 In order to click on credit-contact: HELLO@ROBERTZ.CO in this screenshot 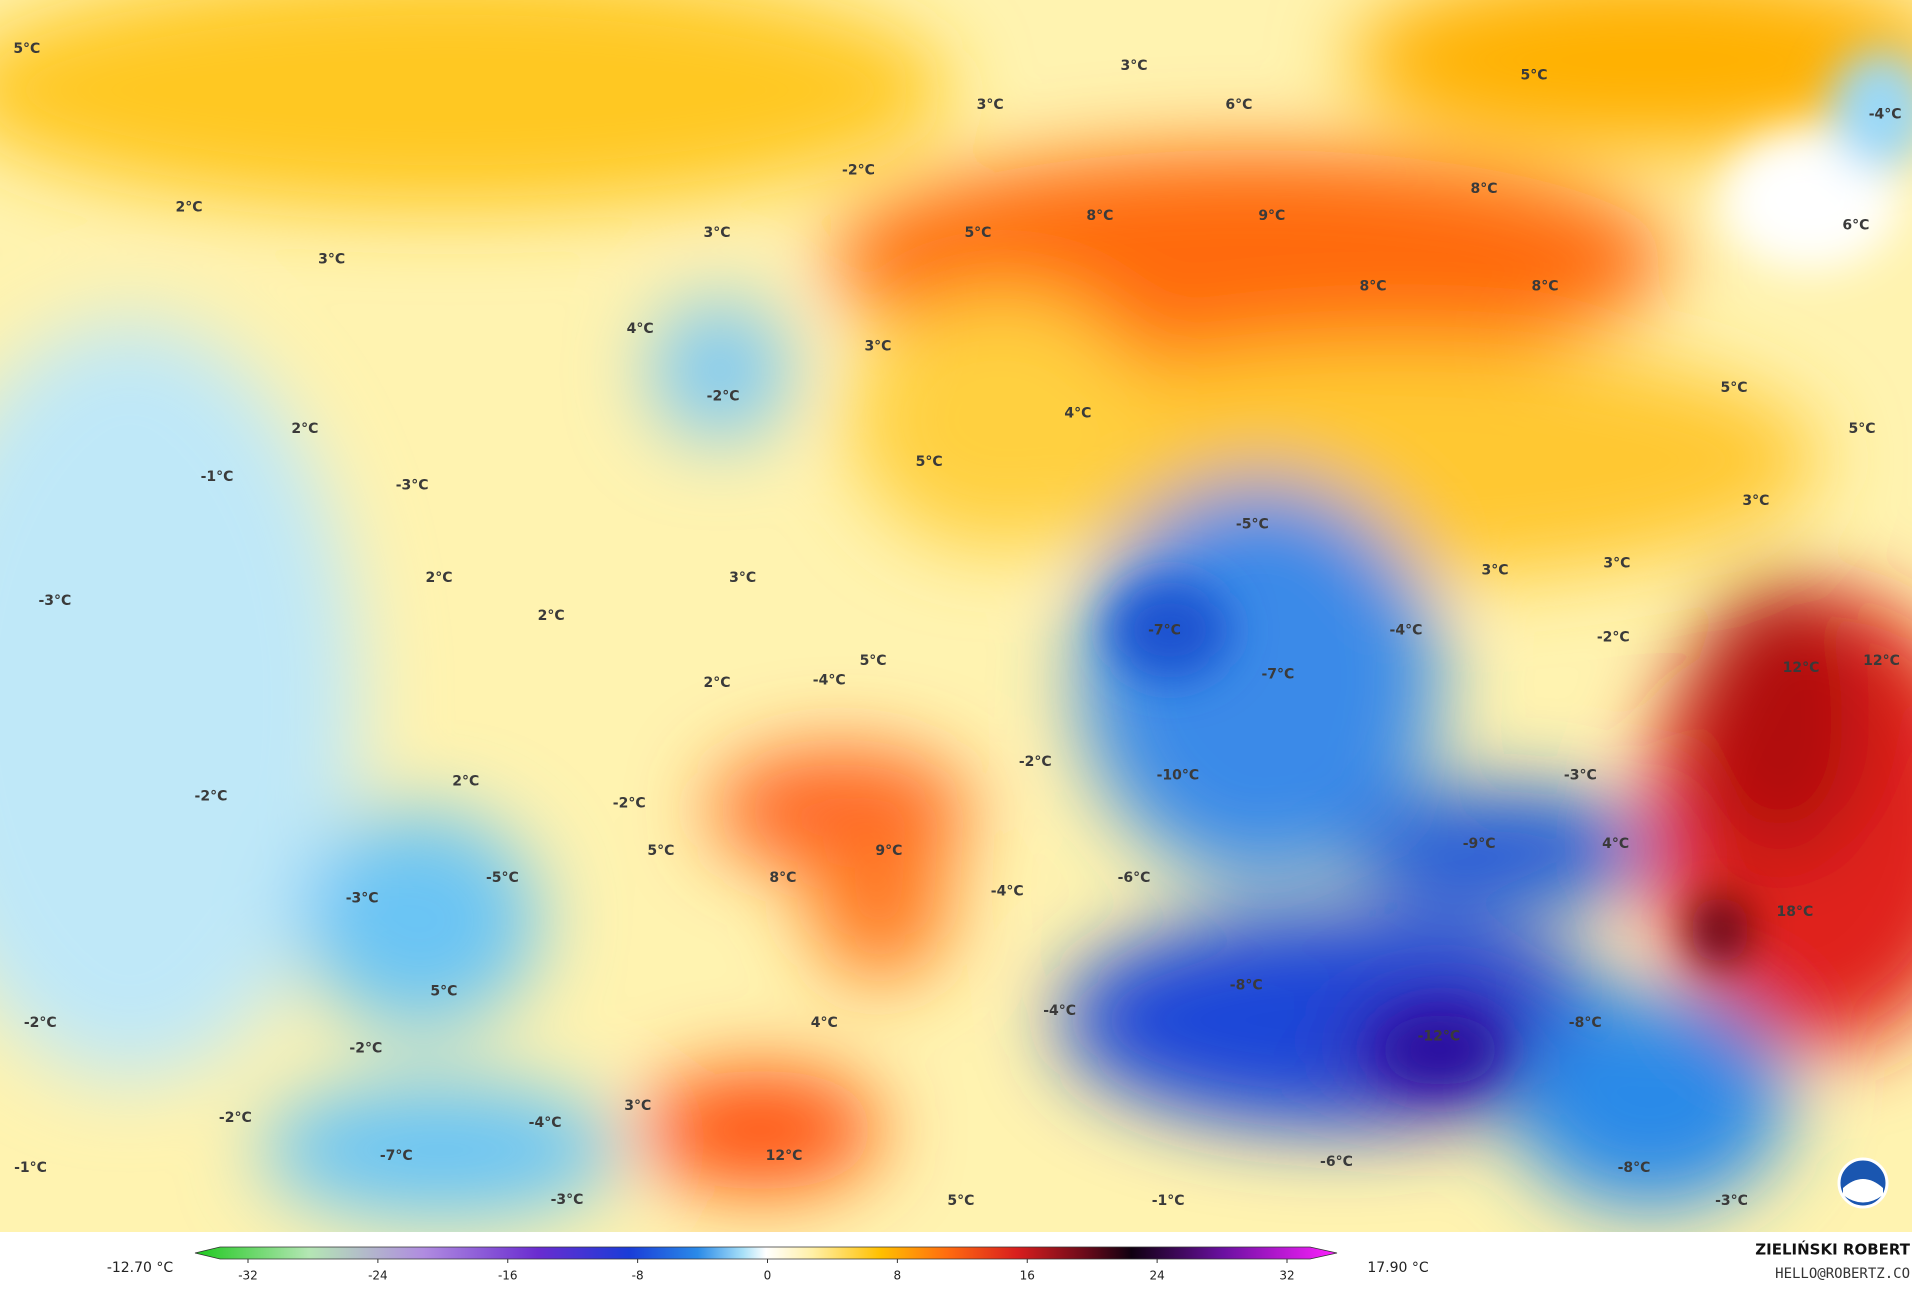, I will do `click(1842, 1274)`.